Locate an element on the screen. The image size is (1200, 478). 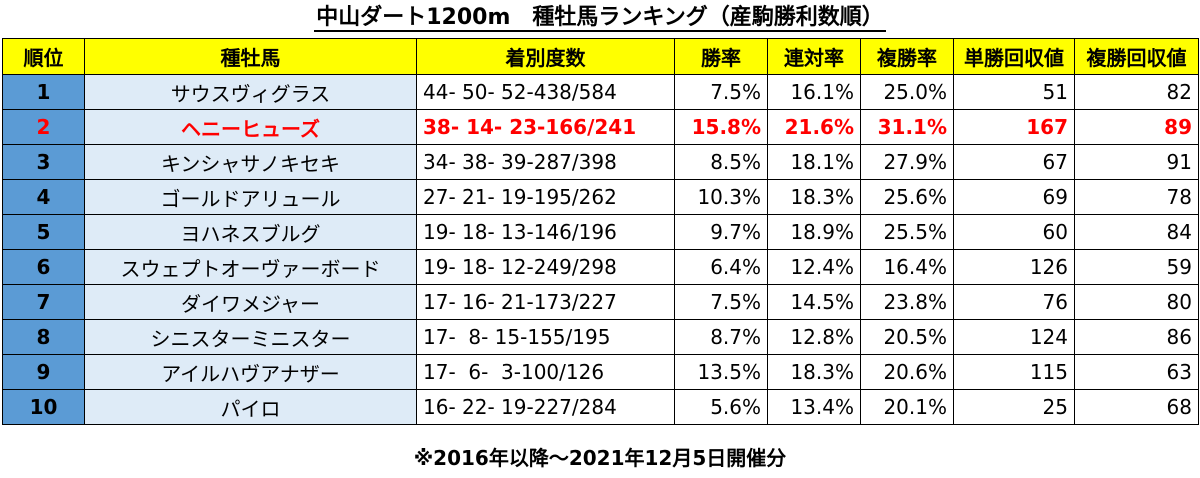
win-return-cell: 126 is located at coordinates (1014, 267).